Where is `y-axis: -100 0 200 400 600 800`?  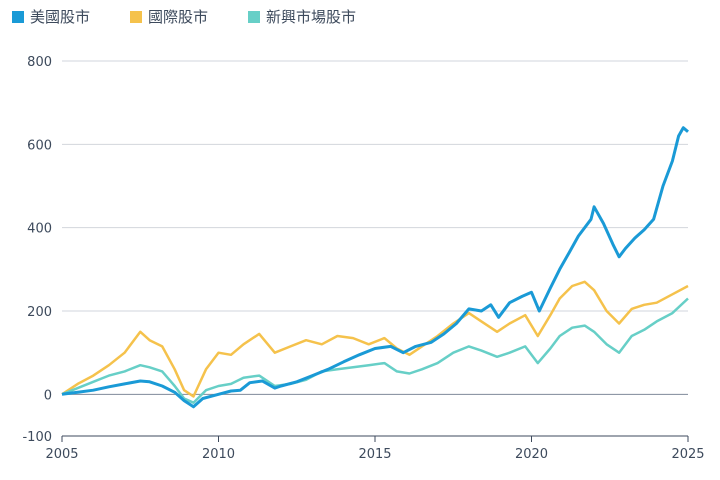 y-axis: -100 0 200 400 600 800 is located at coordinates (37, 250).